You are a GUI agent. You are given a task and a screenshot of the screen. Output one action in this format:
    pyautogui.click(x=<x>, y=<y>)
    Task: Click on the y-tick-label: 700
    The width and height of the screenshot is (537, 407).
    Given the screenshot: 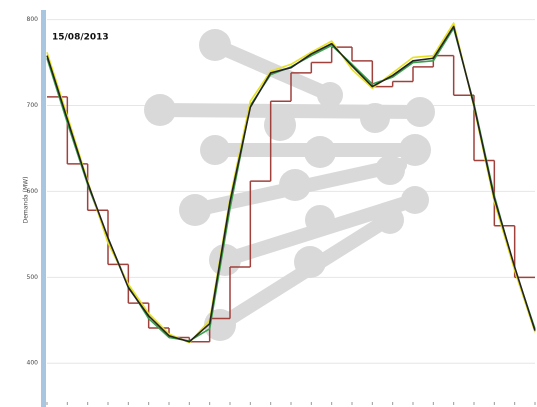 What is the action you would take?
    pyautogui.click(x=33, y=105)
    